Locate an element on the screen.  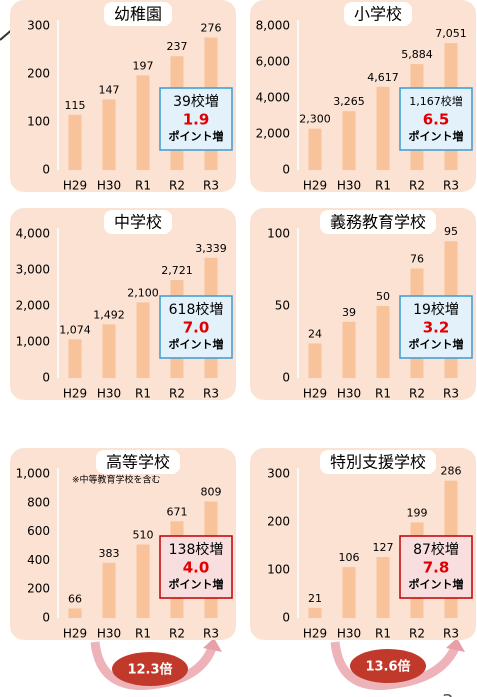
y-tick-label: 8,000 is located at coordinates (273, 26).